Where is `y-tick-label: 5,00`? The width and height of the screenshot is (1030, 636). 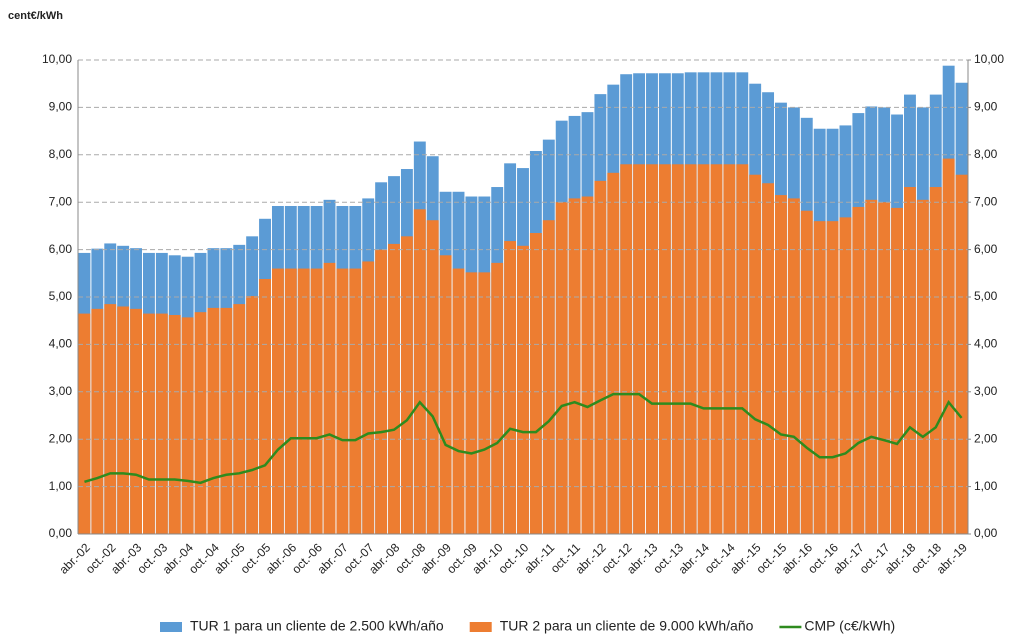 y-tick-label: 5,00 is located at coordinates (61, 296).